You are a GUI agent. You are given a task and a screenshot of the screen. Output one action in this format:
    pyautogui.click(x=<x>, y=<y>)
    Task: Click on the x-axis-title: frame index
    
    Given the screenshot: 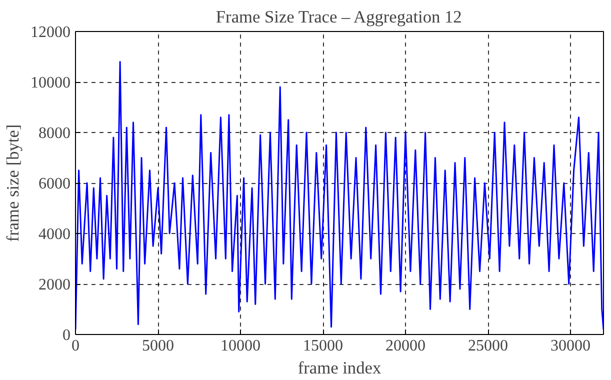 What is the action you would take?
    pyautogui.click(x=340, y=368)
    